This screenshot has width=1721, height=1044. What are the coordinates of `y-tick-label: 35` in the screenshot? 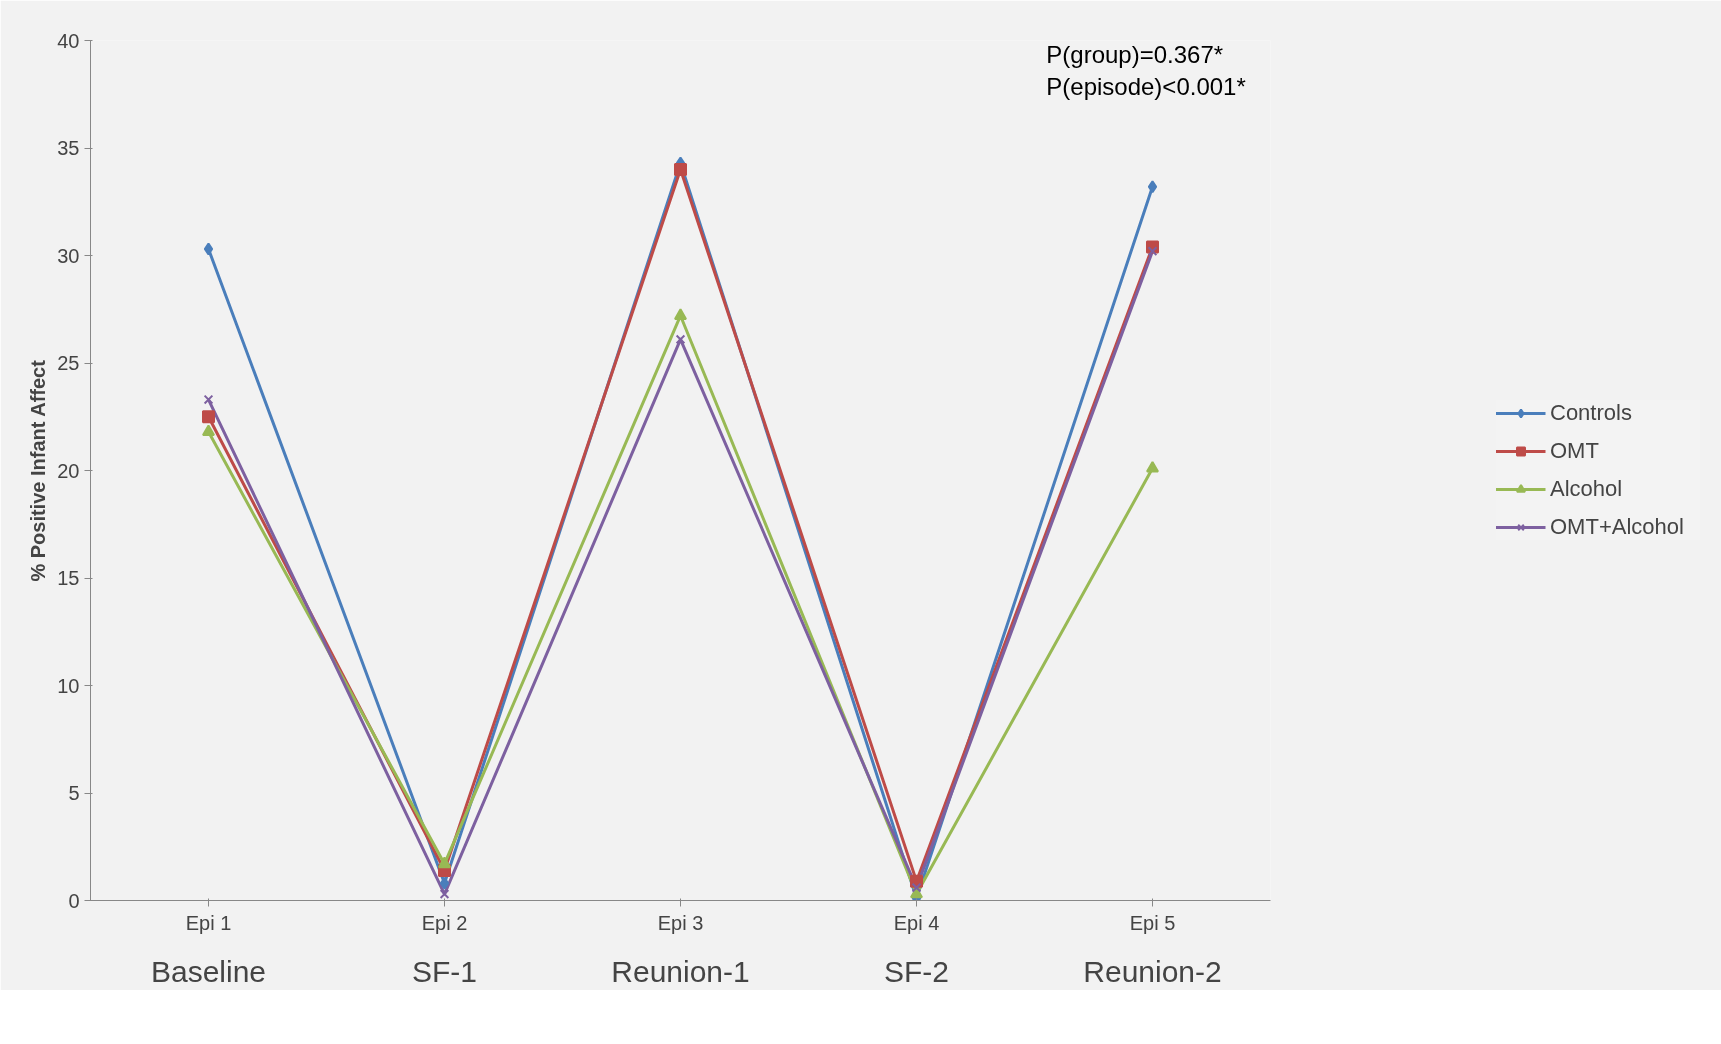 It's located at (68, 148).